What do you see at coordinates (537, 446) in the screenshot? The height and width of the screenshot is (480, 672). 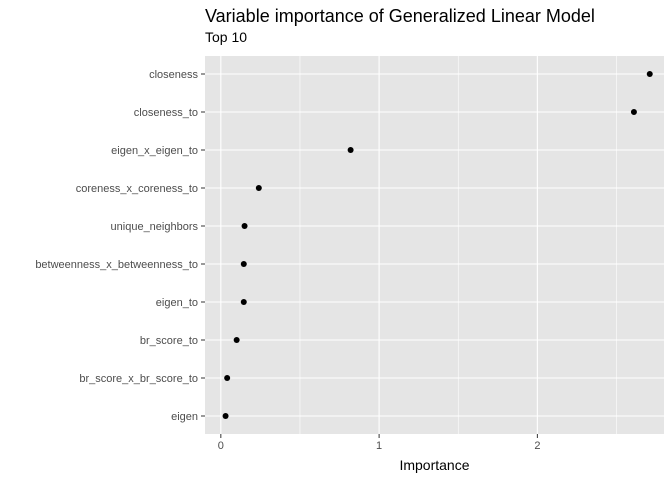 I see `x-tick-label: 2` at bounding box center [537, 446].